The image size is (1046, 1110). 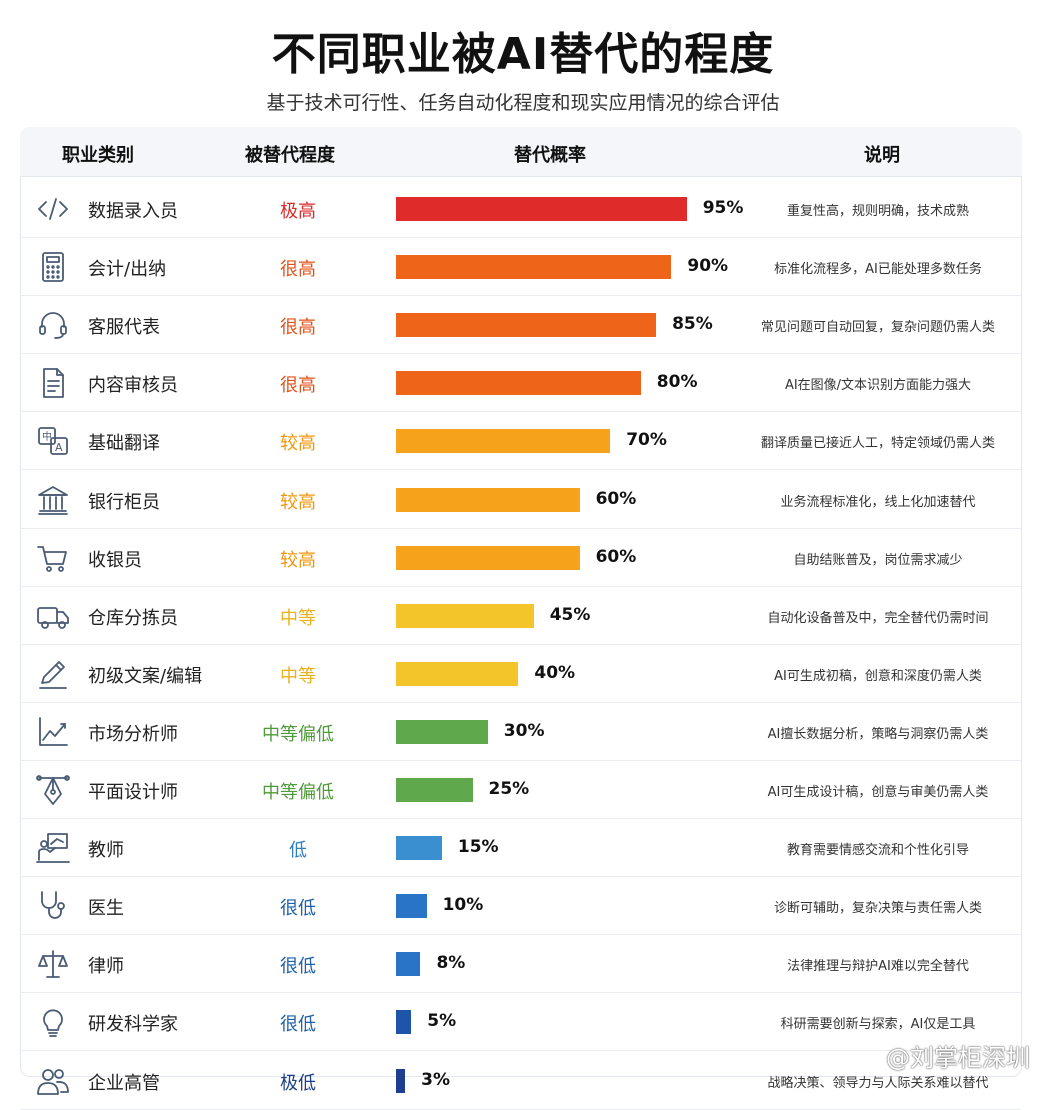 What do you see at coordinates (106, 967) in the screenshot?
I see `occupation-label: 律师` at bounding box center [106, 967].